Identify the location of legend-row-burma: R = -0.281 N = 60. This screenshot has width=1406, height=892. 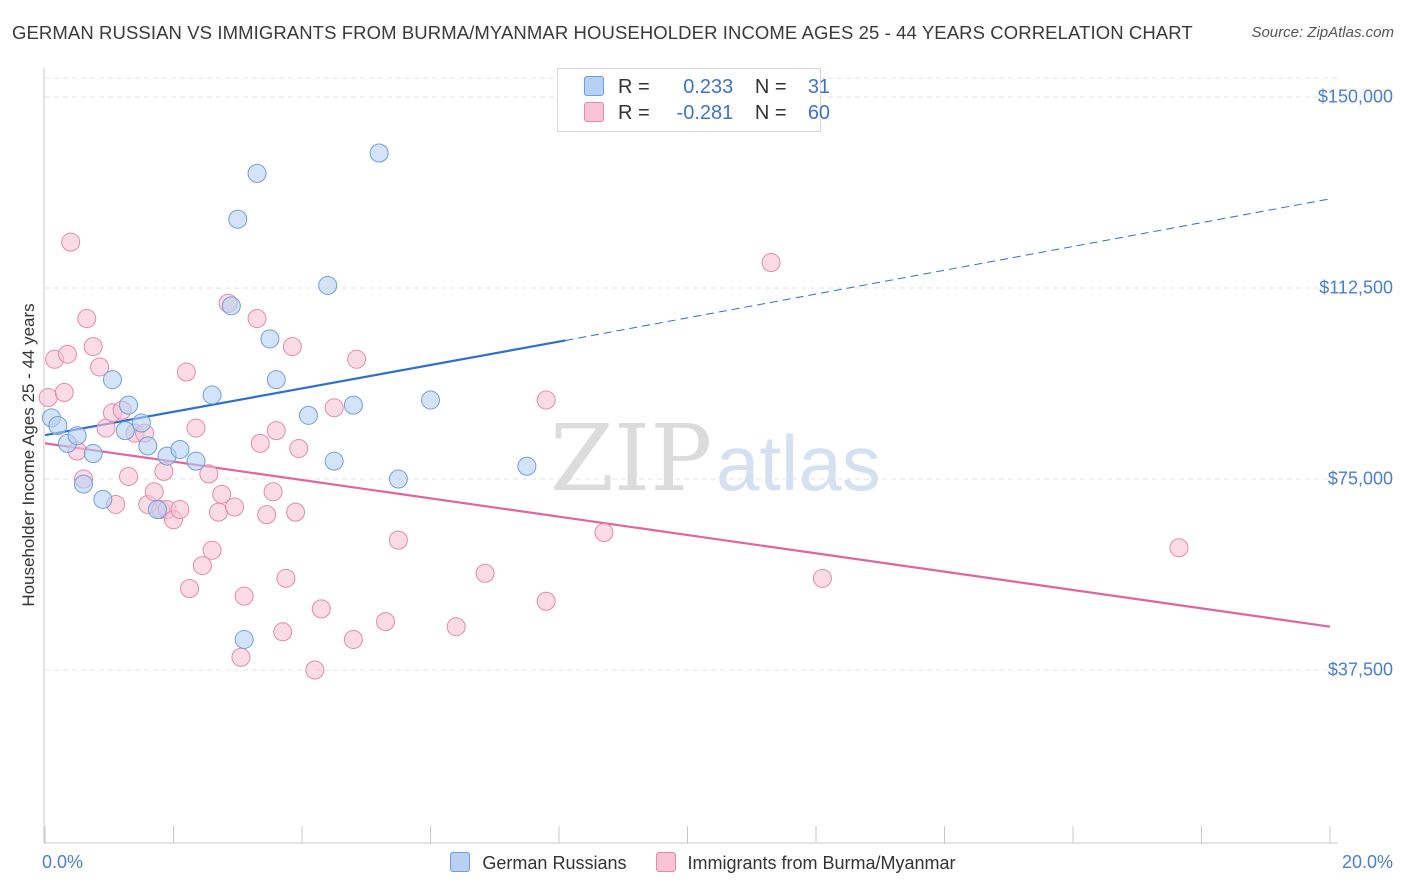
(707, 113).